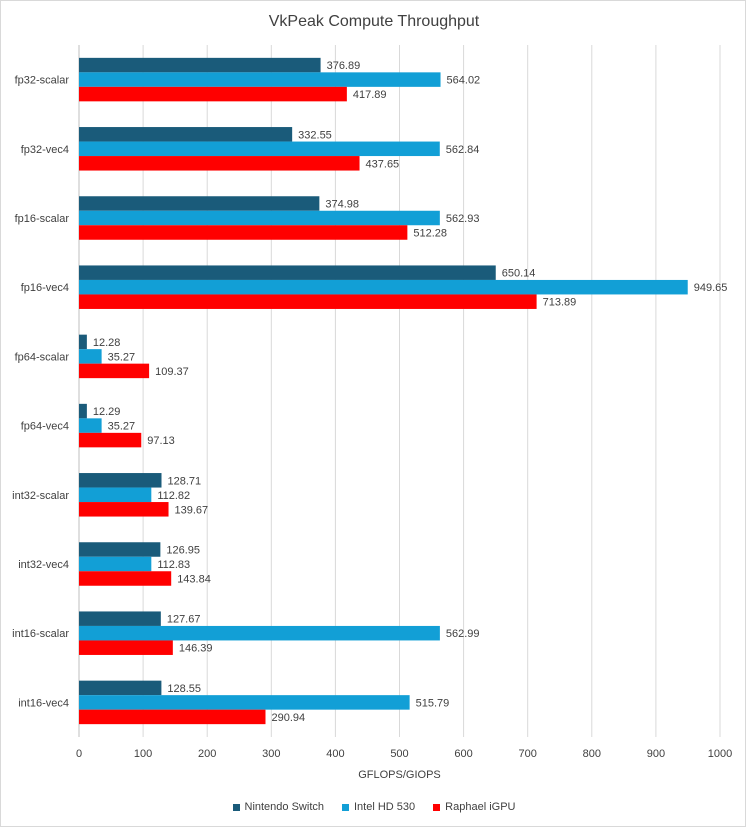 This screenshot has height=828, width=746. Describe the element at coordinates (43, 565) in the screenshot. I see `category-label: int32-vec4` at that location.